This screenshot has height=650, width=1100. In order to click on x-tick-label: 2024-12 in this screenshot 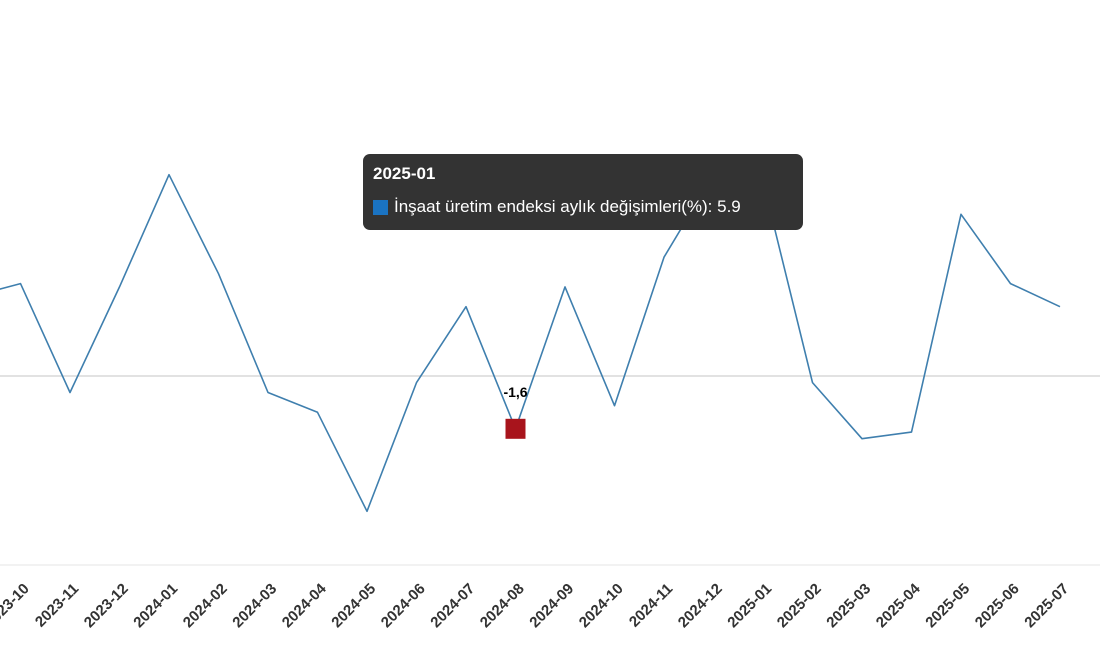, I will do `click(700, 605)`.